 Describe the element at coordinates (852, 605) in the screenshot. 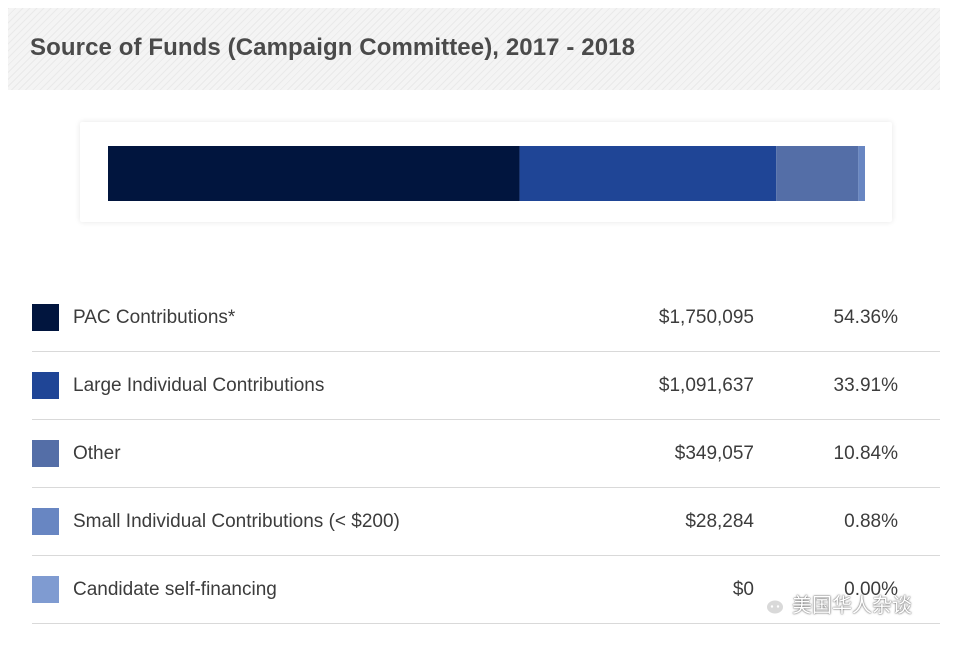

I see `watermark-text: 美国华人杂谈` at that location.